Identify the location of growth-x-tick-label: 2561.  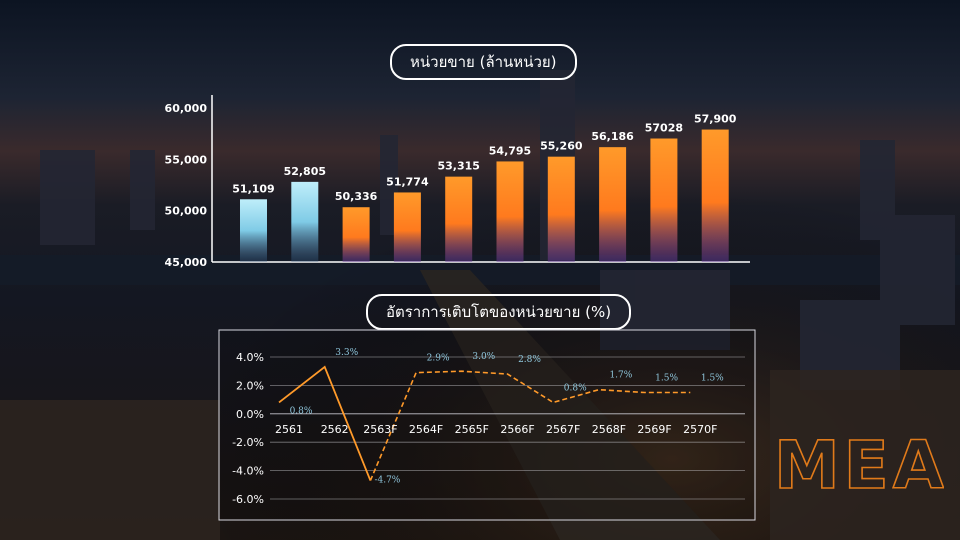
(289, 429).